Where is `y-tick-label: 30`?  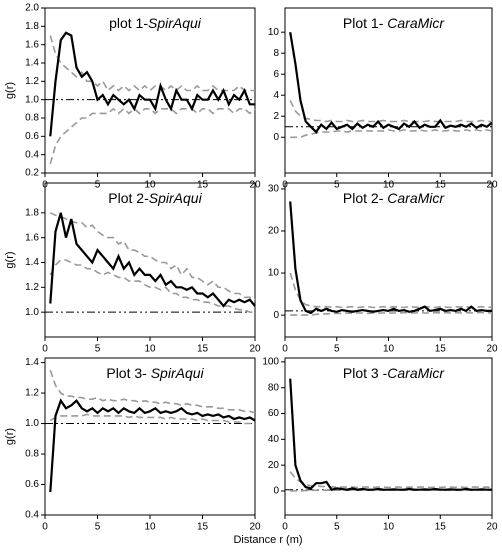
y-tick-label: 30 is located at coordinates (274, 189).